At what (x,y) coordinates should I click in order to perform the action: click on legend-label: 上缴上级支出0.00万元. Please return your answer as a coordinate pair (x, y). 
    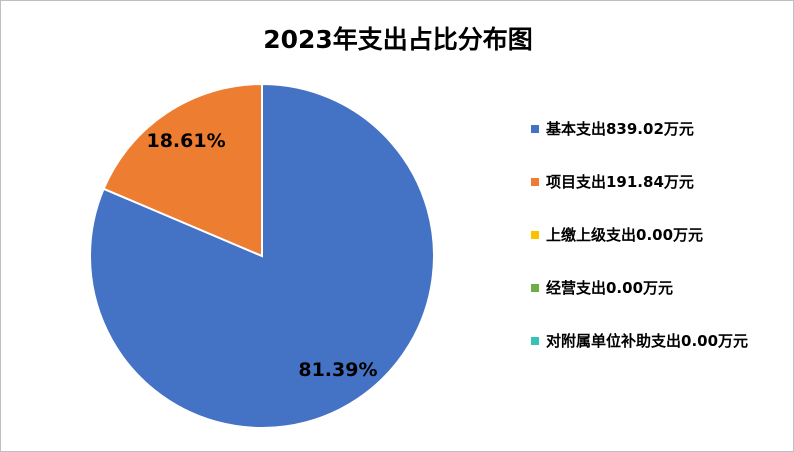
    Looking at the image, I should click on (625, 235).